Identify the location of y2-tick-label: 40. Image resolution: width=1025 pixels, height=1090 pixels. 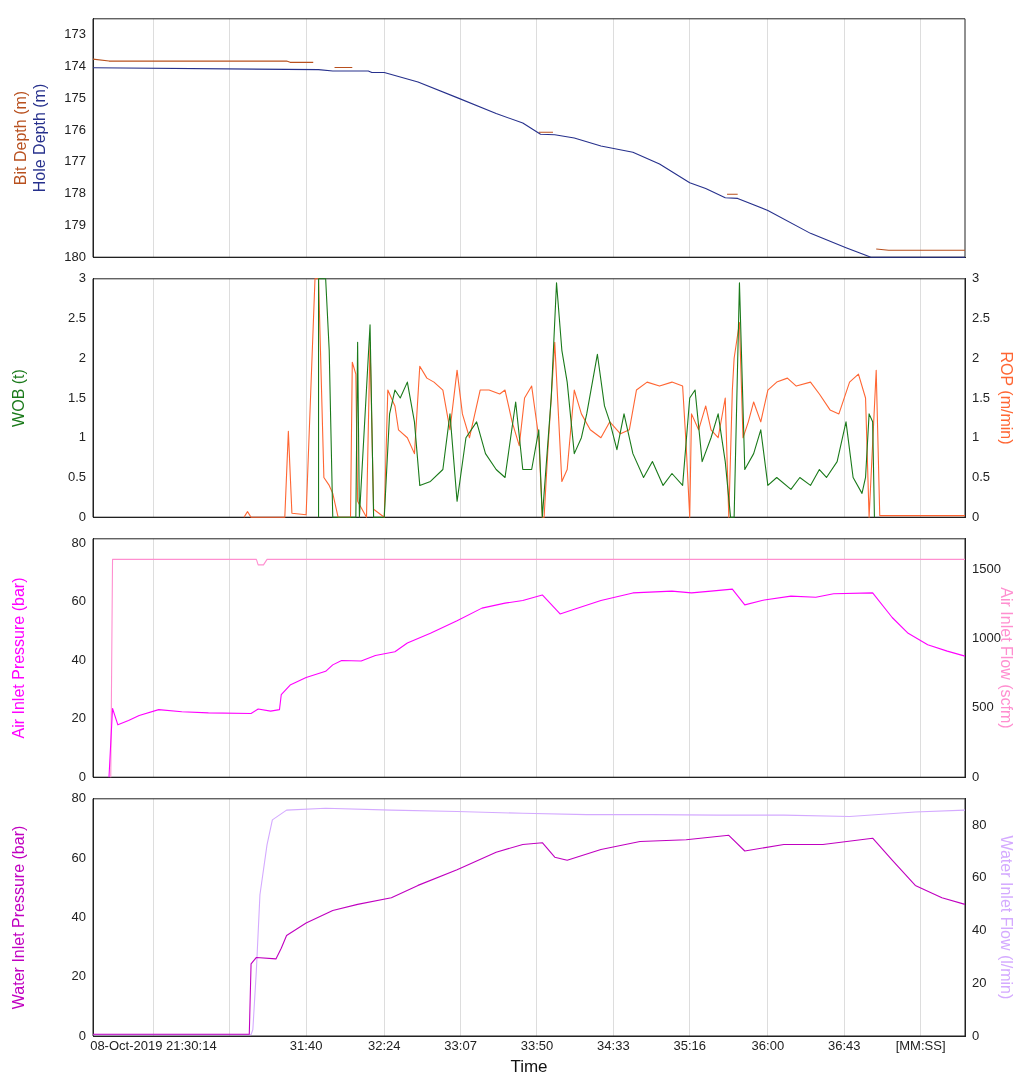
(979, 930).